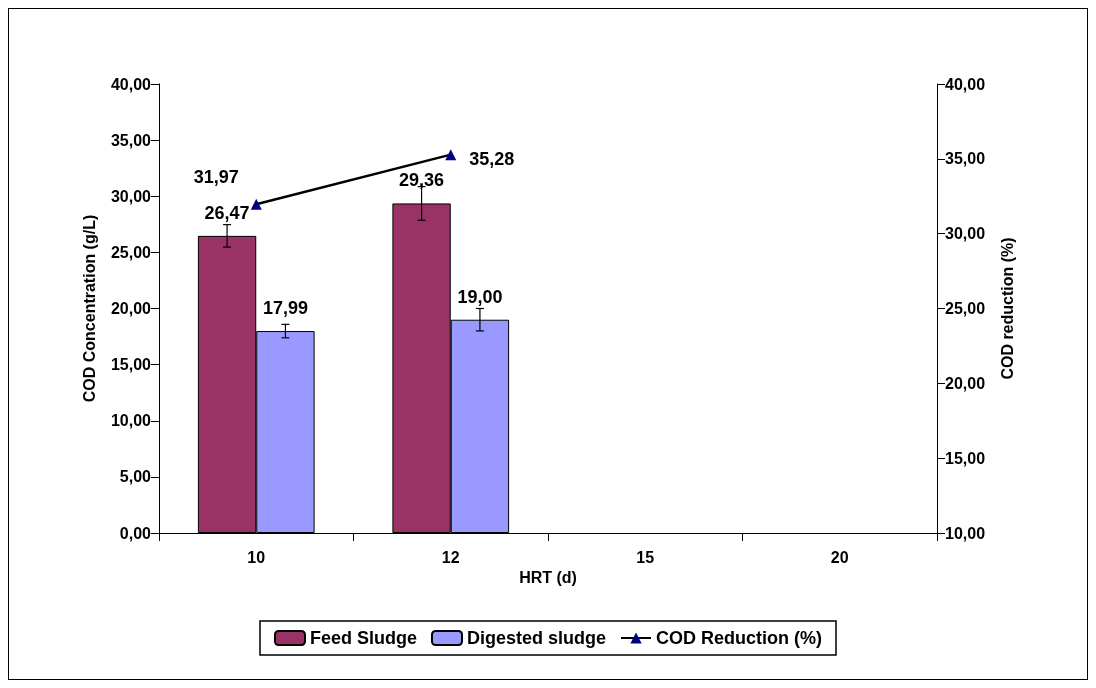 Image resolution: width=1096 pixels, height=688 pixels. I want to click on y-tick-label: 20,00, so click(131, 308).